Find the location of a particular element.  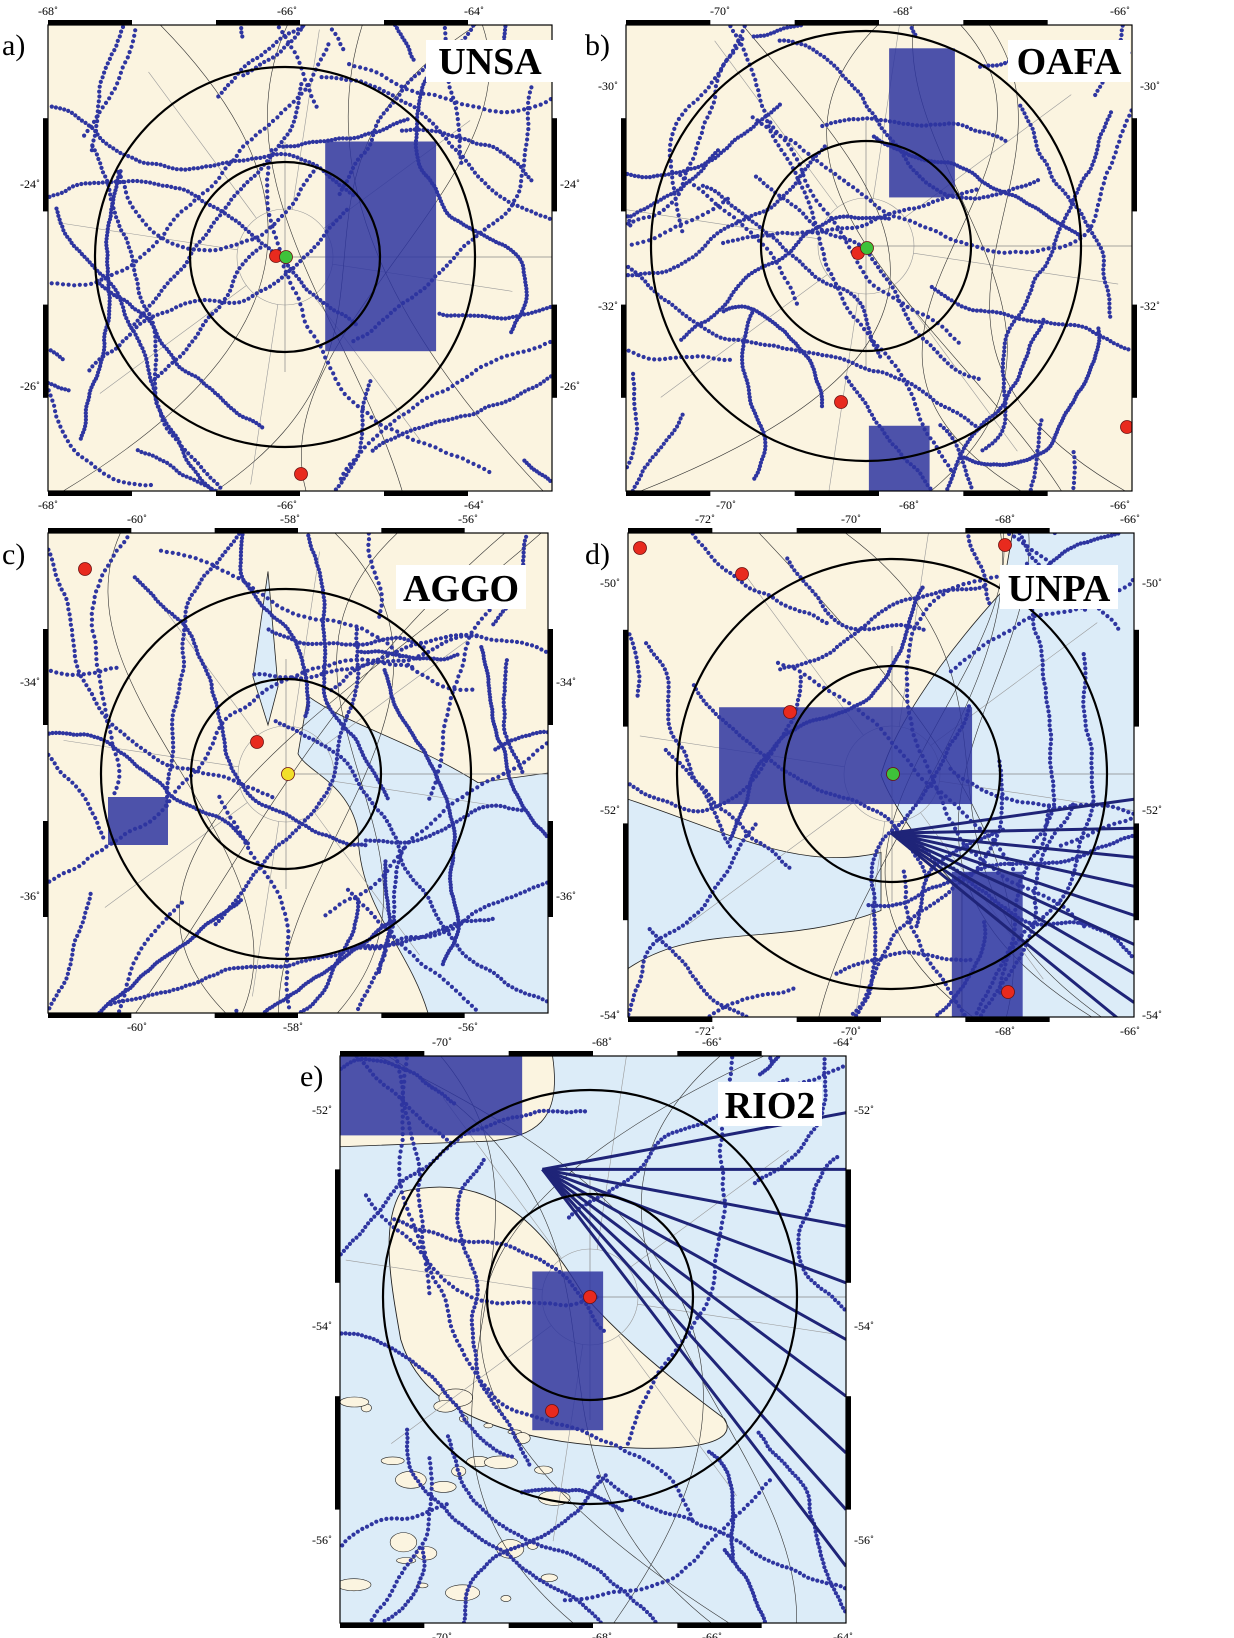

map-d is located at coordinates (881, 775).